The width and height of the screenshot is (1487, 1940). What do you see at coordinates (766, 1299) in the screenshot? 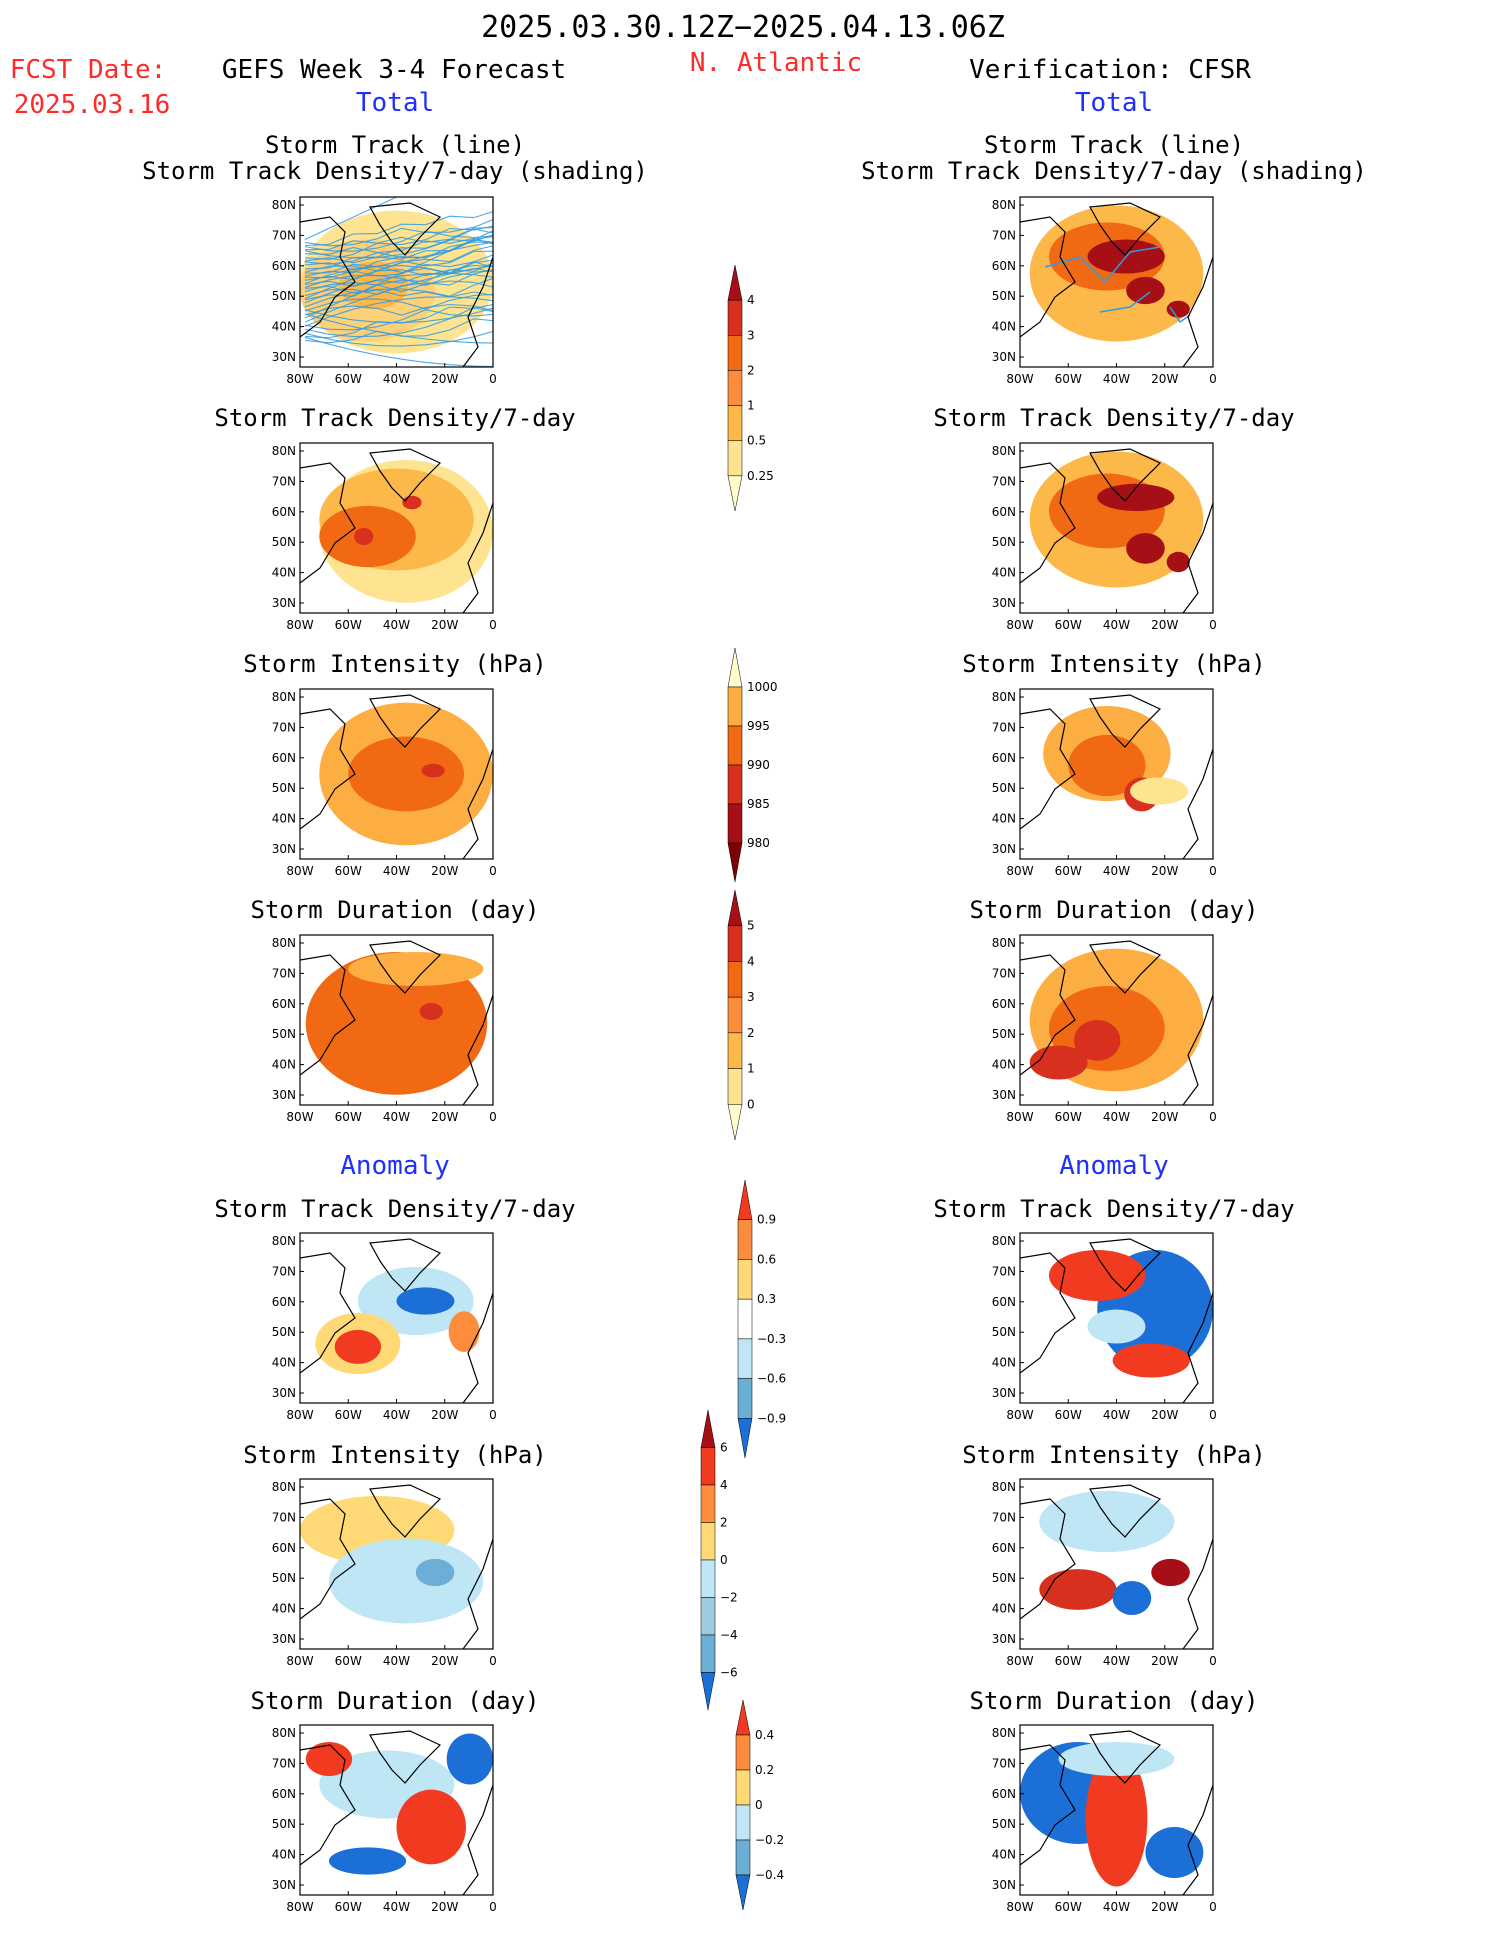
I see `colorbar-label: 0.3` at bounding box center [766, 1299].